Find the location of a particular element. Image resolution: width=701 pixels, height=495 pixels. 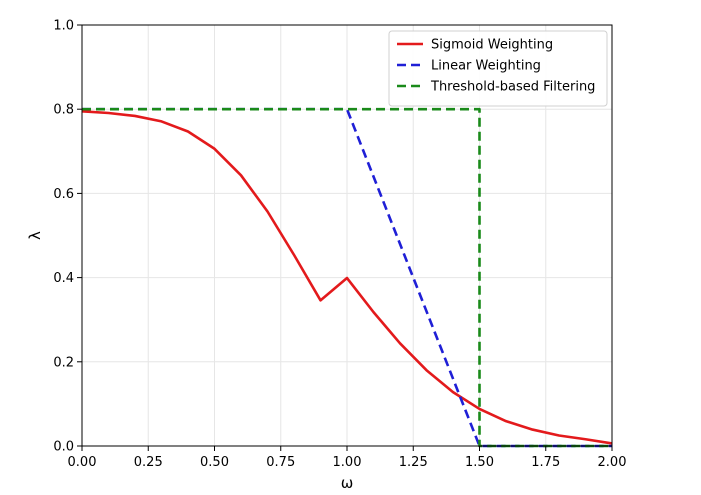

x-tick-label: 1.75 is located at coordinates (545, 462).